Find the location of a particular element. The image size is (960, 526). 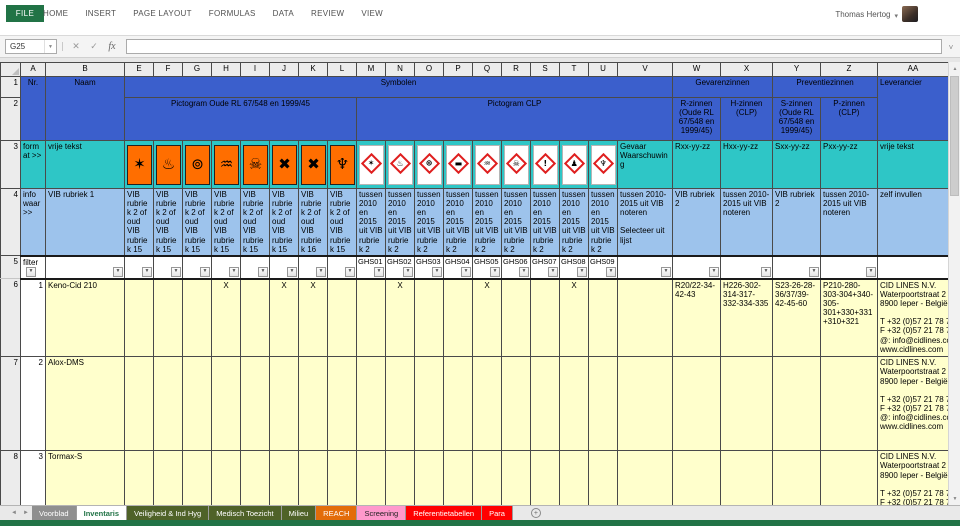

cell-X8 is located at coordinates (746, 477).